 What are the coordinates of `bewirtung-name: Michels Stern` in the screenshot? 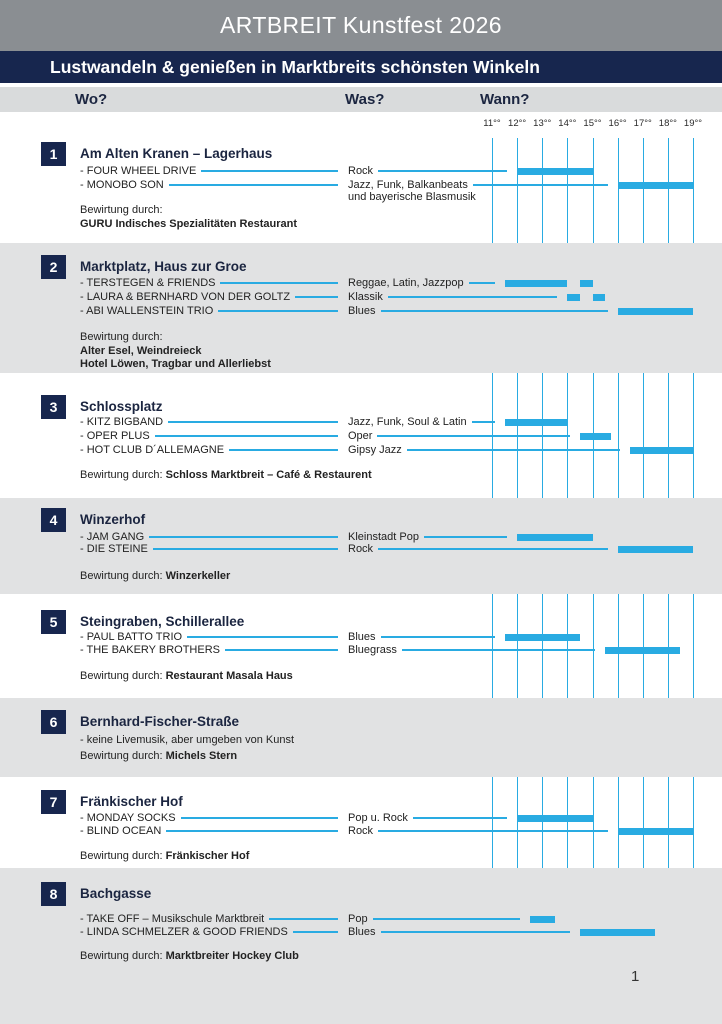 It's located at (201, 756).